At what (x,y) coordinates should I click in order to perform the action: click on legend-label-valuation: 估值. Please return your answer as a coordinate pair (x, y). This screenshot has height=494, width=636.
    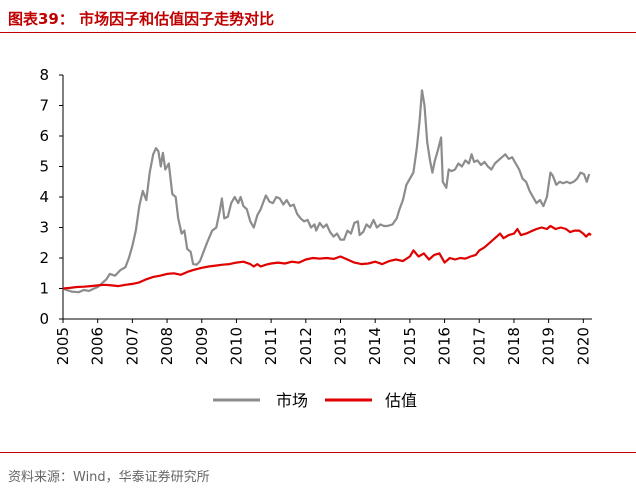
    Looking at the image, I should click on (401, 400).